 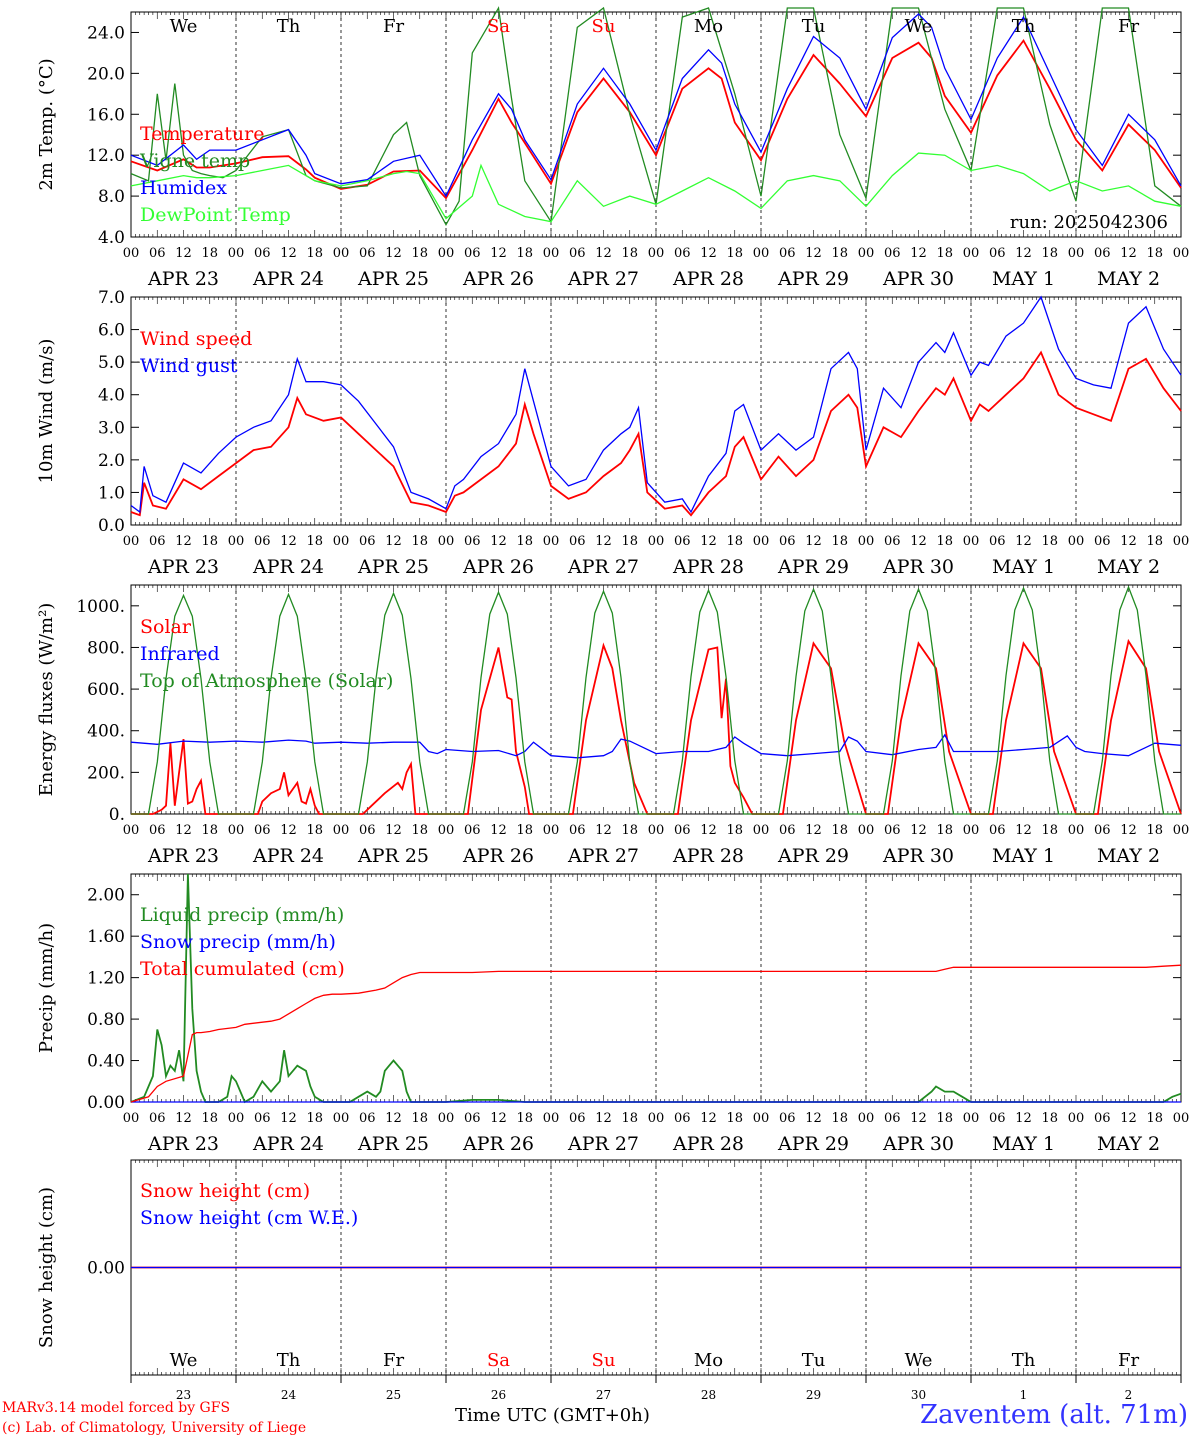 I want to click on date-label: APR 24, so click(x=288, y=1144).